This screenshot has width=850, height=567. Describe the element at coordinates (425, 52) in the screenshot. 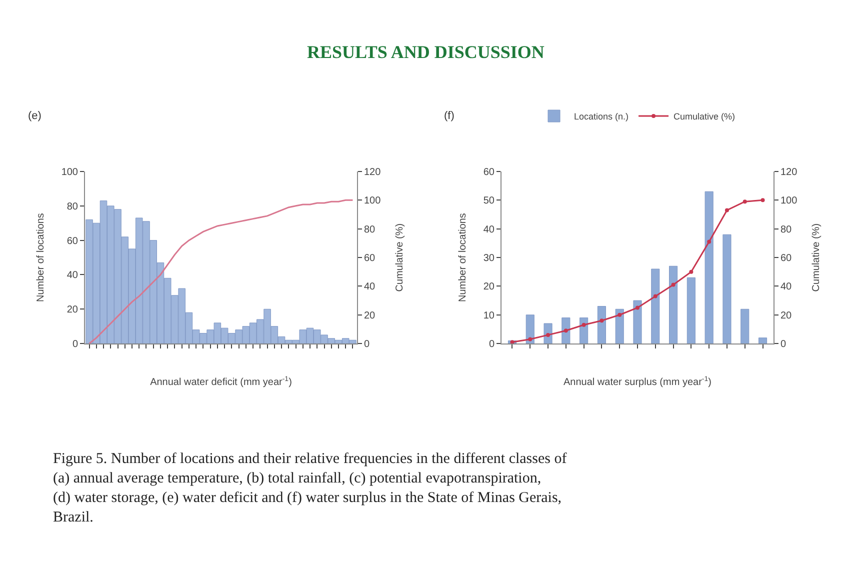

I see `text: RESULTS AND DISCUSSION` at that location.